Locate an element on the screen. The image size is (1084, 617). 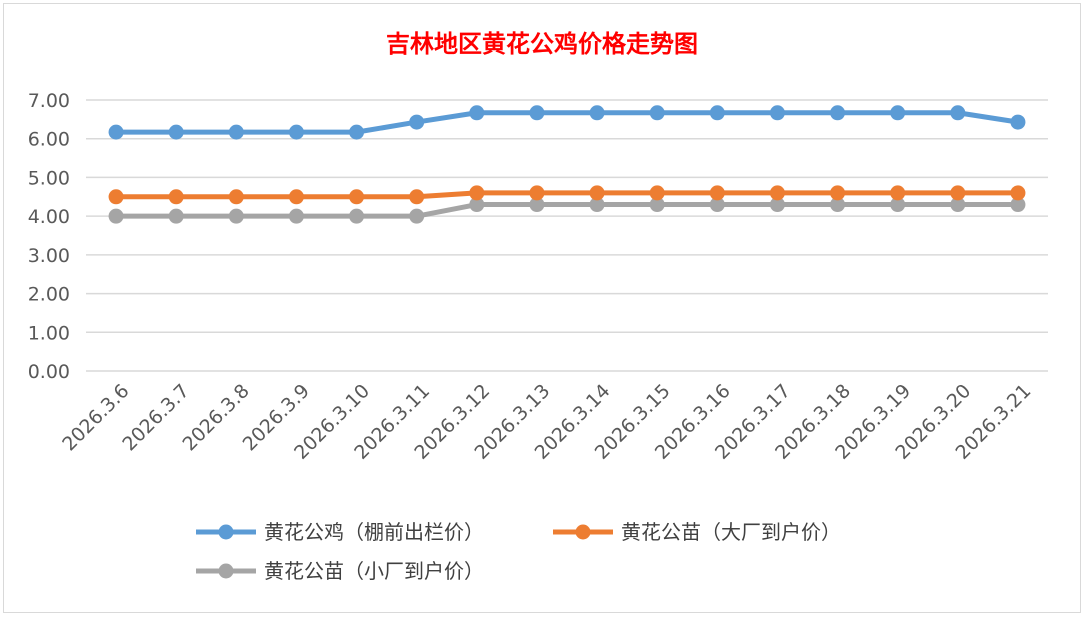
y-tick-label: 0.00 is located at coordinates (49, 372).